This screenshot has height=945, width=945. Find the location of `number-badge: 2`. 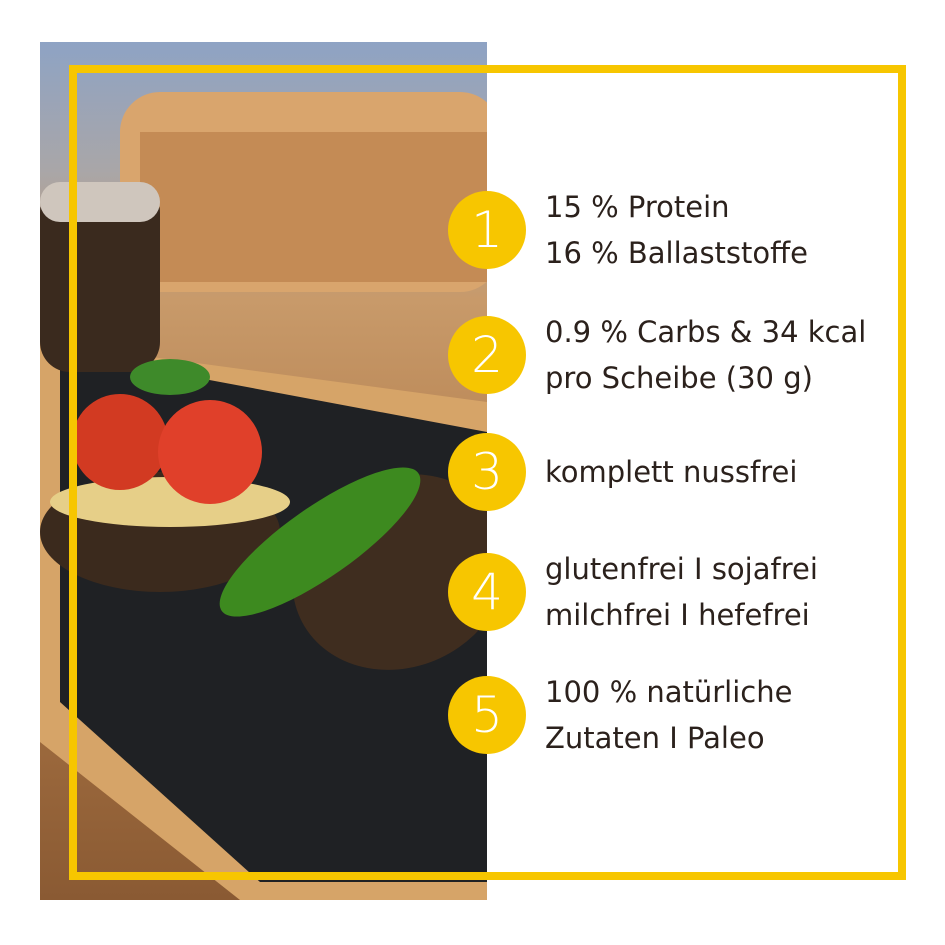

number-badge: 2 is located at coordinates (487, 355).